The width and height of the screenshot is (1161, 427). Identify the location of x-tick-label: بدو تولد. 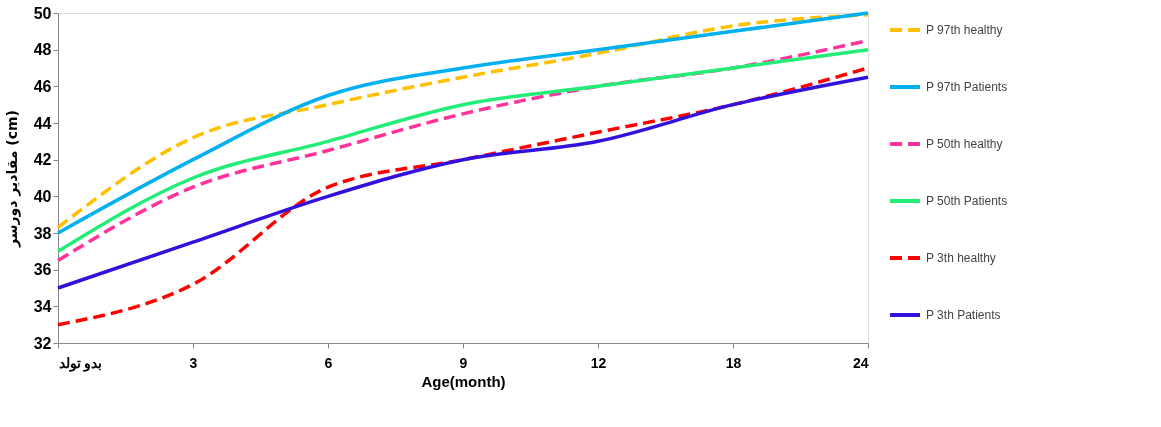
(80, 363).